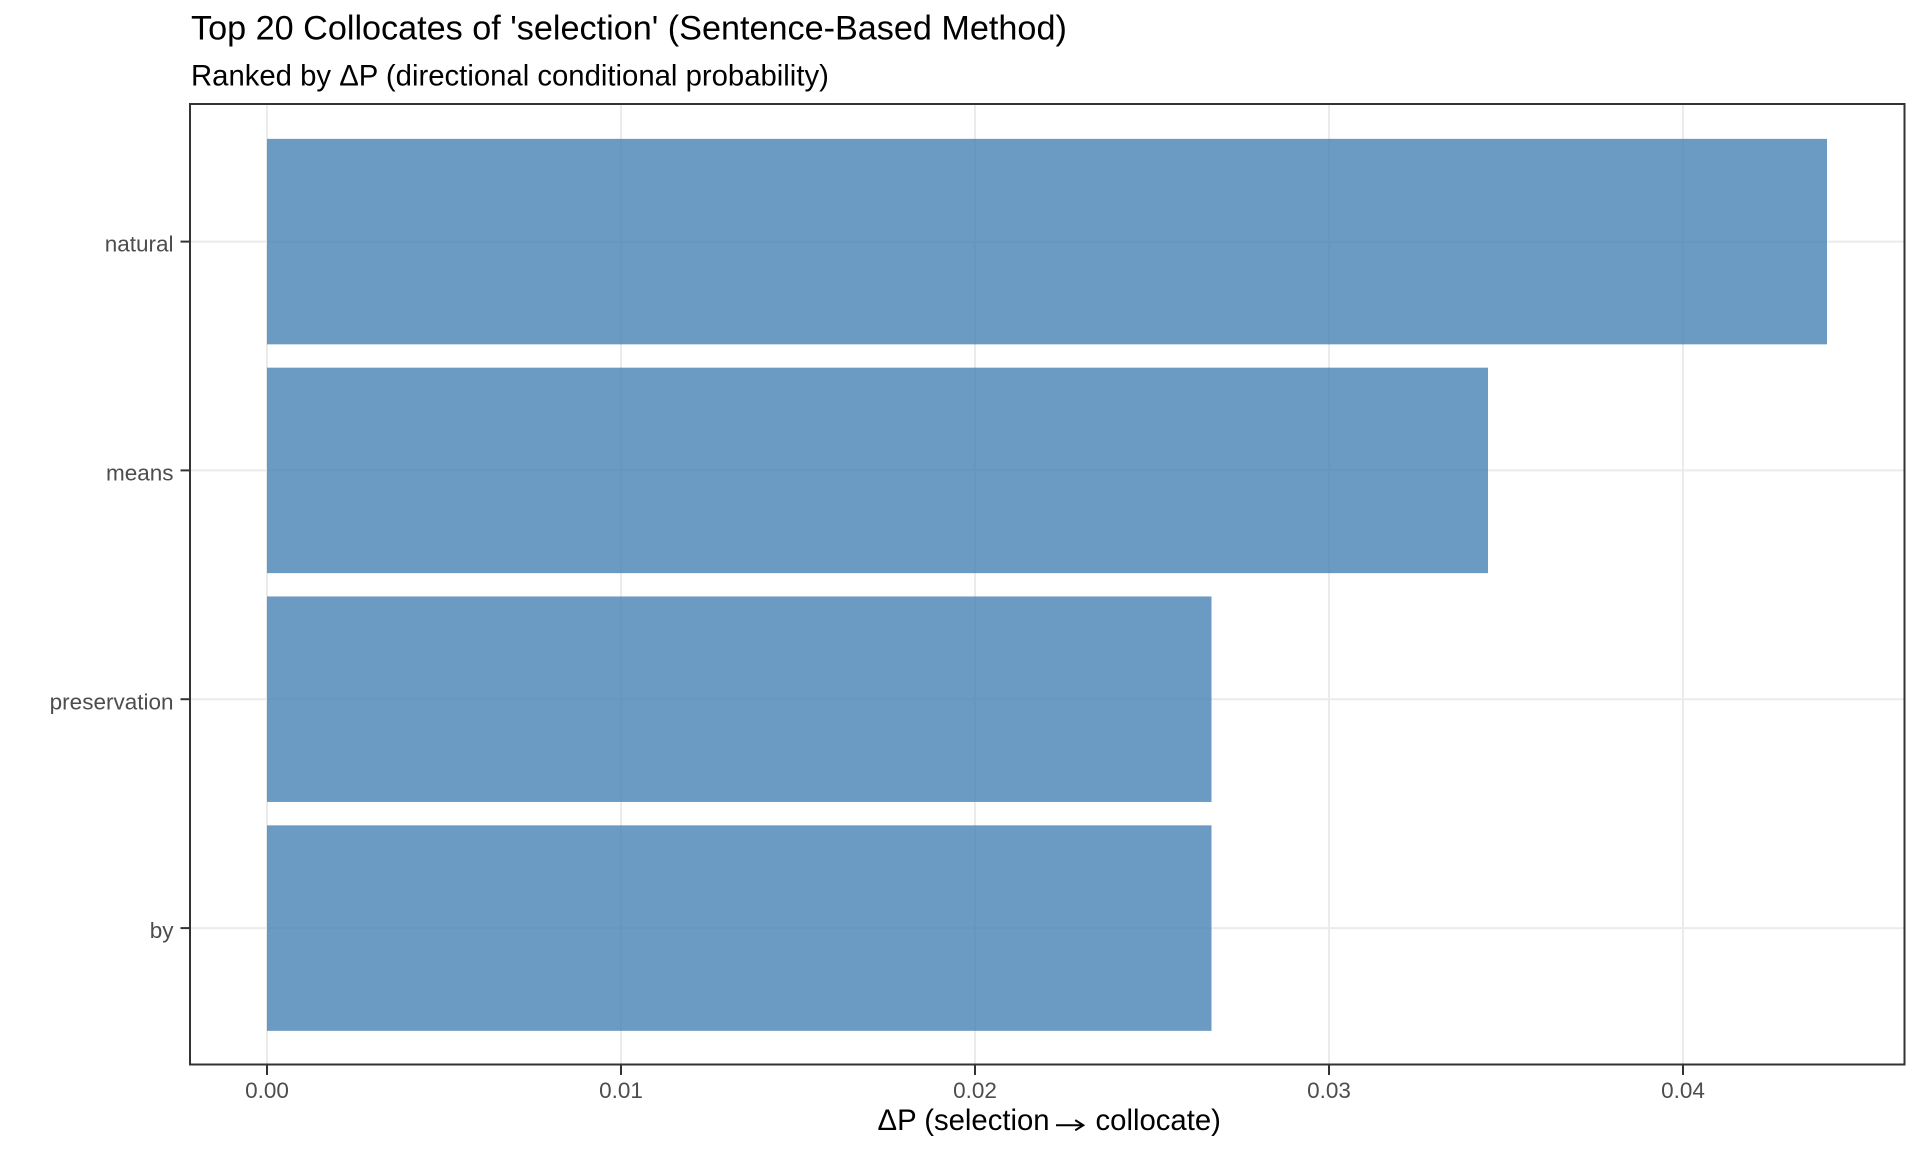  What do you see at coordinates (162, 930) in the screenshot?
I see `svg-text: by` at bounding box center [162, 930].